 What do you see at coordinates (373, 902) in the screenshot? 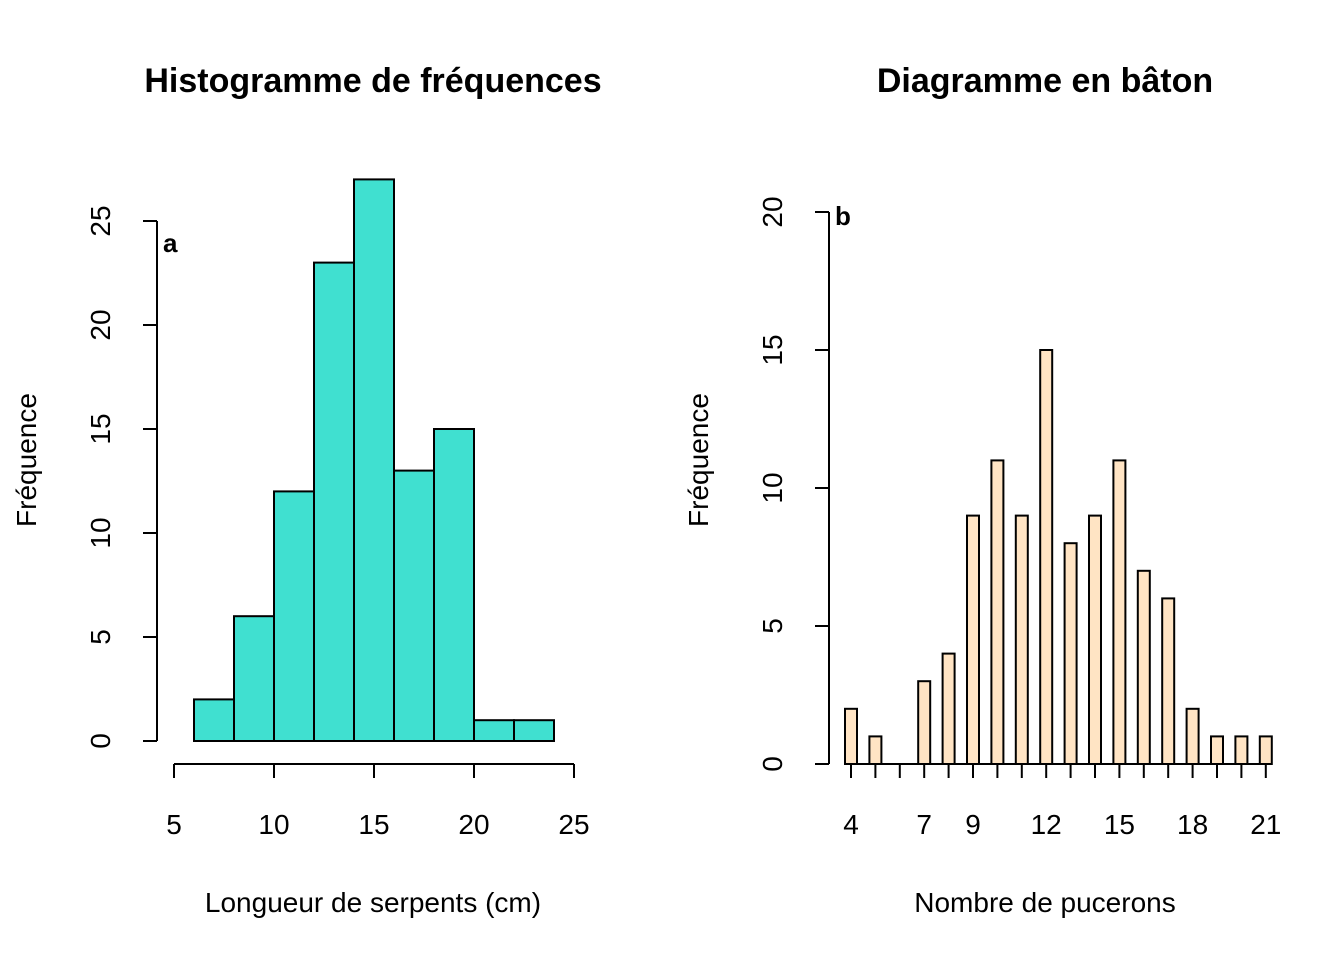
I see `histogram-x-label: Longueur de serpents (cm)` at bounding box center [373, 902].